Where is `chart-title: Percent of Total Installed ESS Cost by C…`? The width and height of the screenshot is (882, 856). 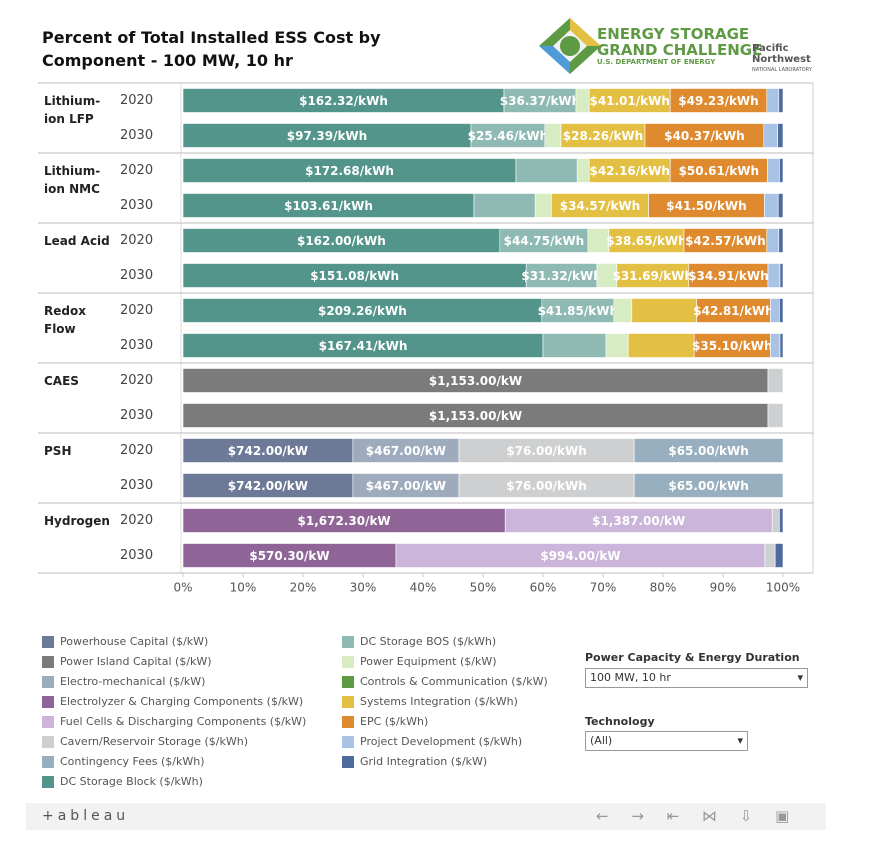
chart-title: Percent of Total Installed ESS Cost by C… is located at coordinates (211, 49).